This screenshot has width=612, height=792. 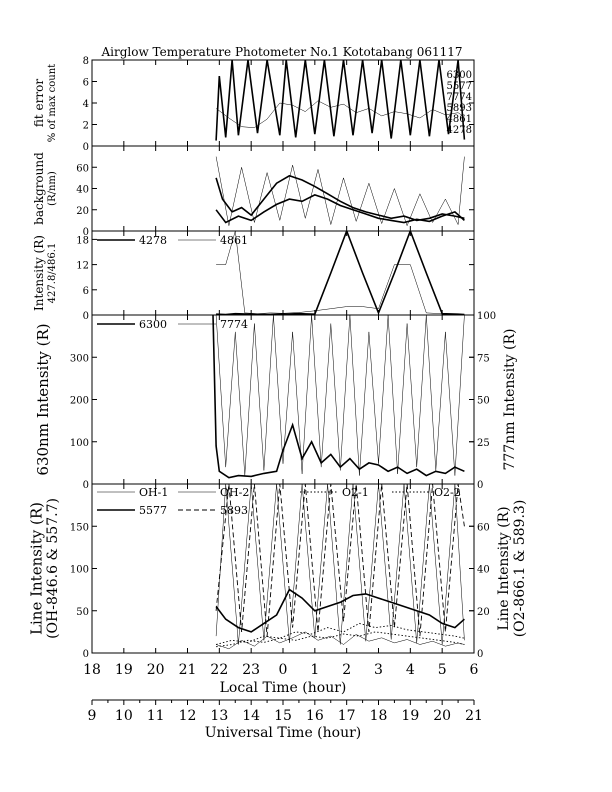 I want to click on ut-tick-label: 14, so click(x=251, y=716).